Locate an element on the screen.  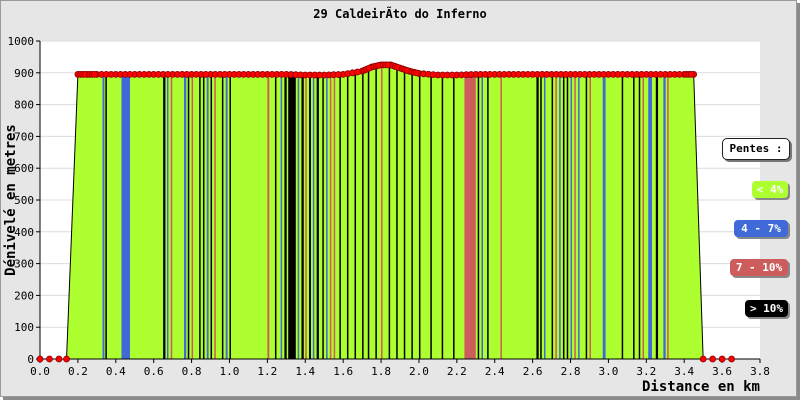
x-tick-label: 3.4 is located at coordinates (684, 371).